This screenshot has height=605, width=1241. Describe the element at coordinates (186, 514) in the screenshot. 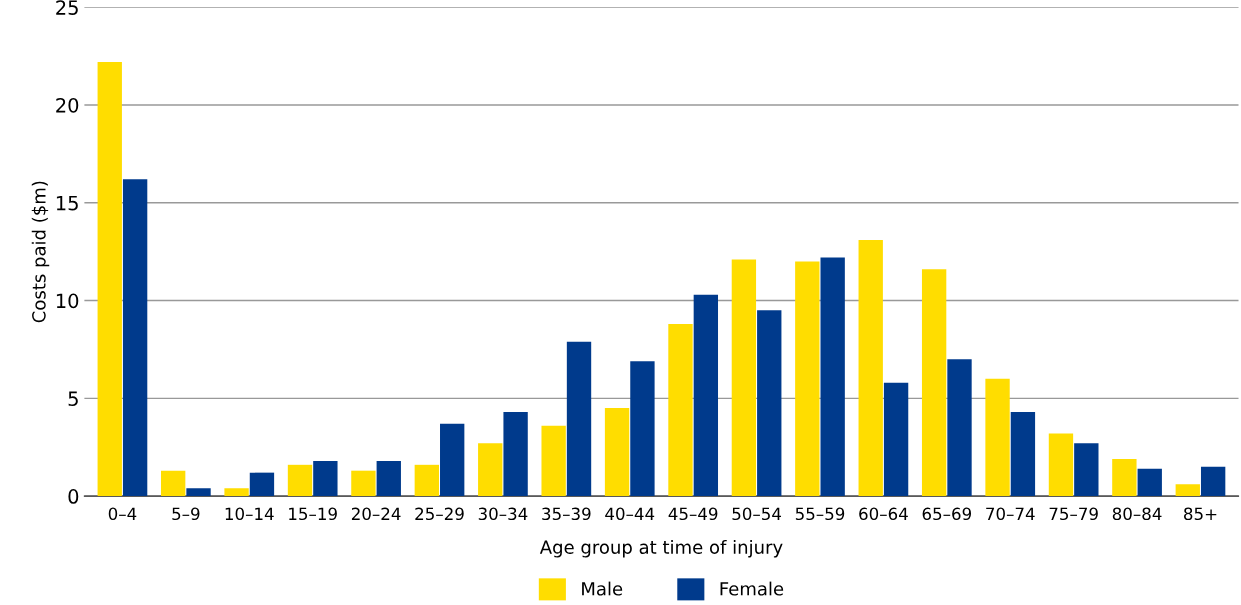

I see `x-tick-label: 5–9` at that location.